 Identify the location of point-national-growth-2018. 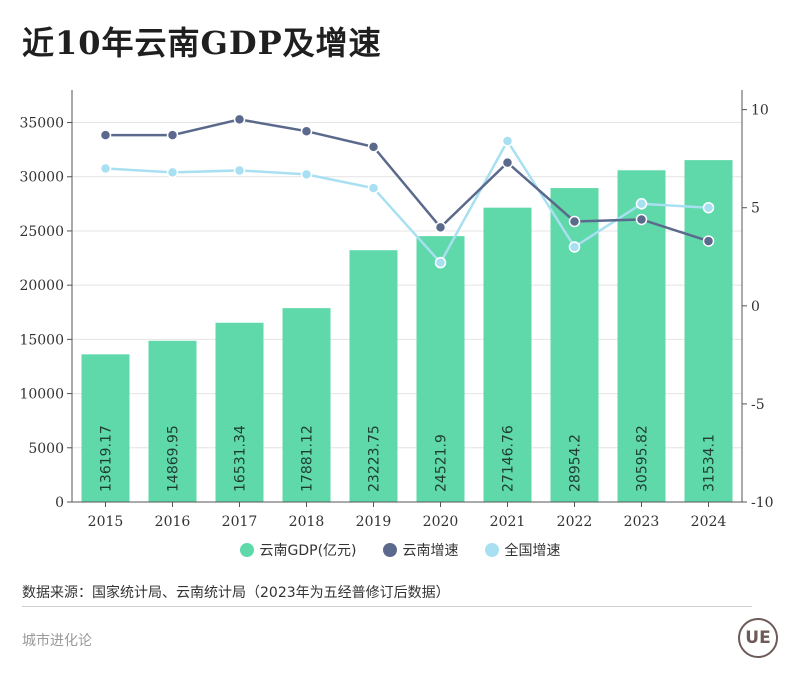
(306, 174).